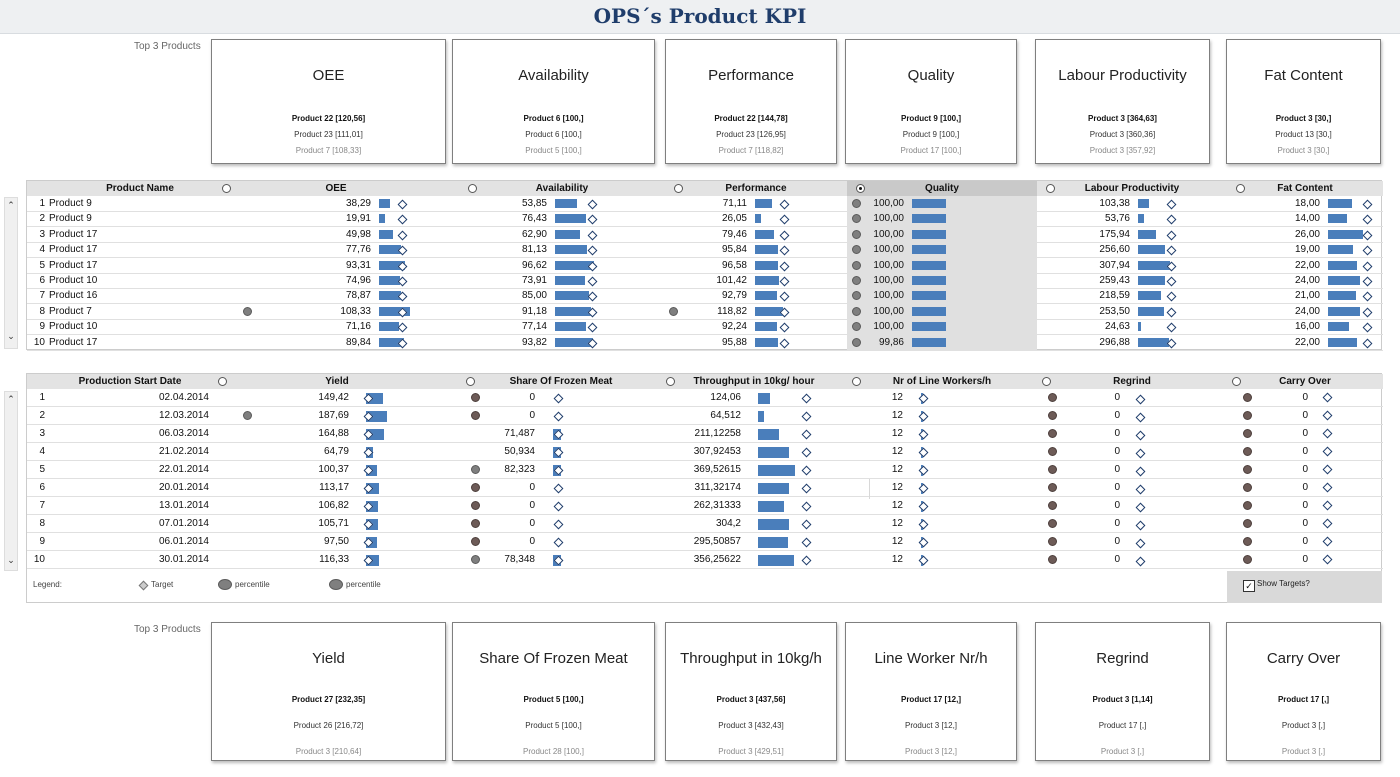  What do you see at coordinates (358, 327) in the screenshot?
I see `value-cell: 71,16` at bounding box center [358, 327].